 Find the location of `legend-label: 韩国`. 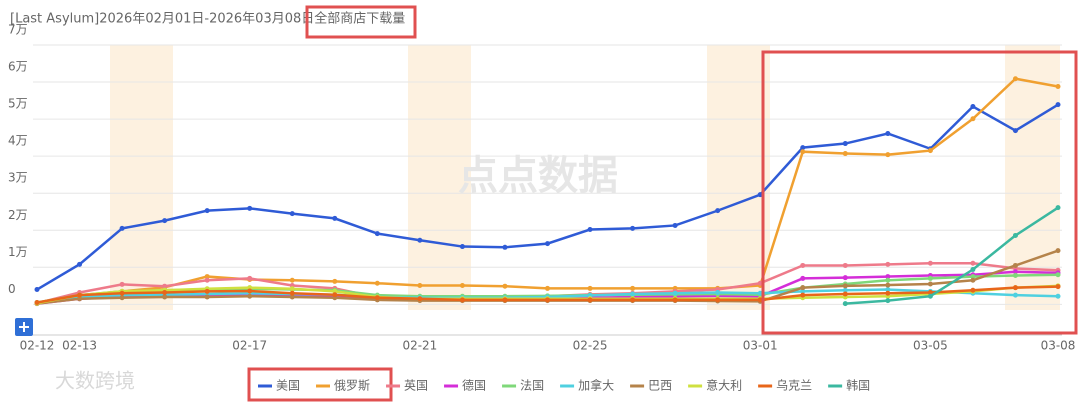

legend-label: 韩国 is located at coordinates (858, 385).